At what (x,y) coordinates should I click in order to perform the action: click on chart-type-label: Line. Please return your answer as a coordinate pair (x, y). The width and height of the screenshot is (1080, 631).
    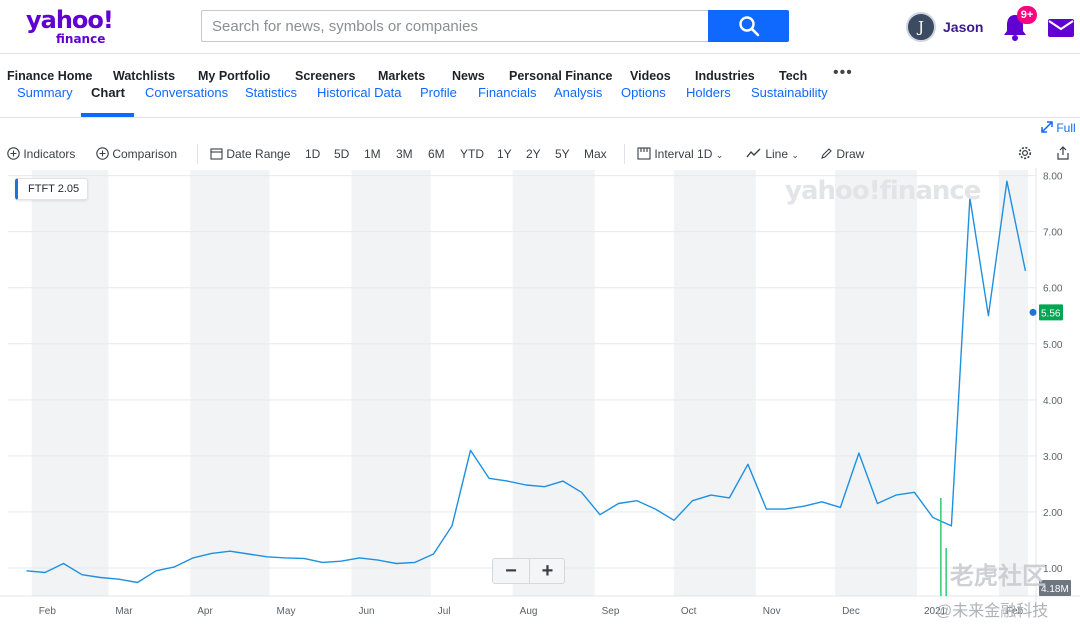
    Looking at the image, I should click on (777, 154).